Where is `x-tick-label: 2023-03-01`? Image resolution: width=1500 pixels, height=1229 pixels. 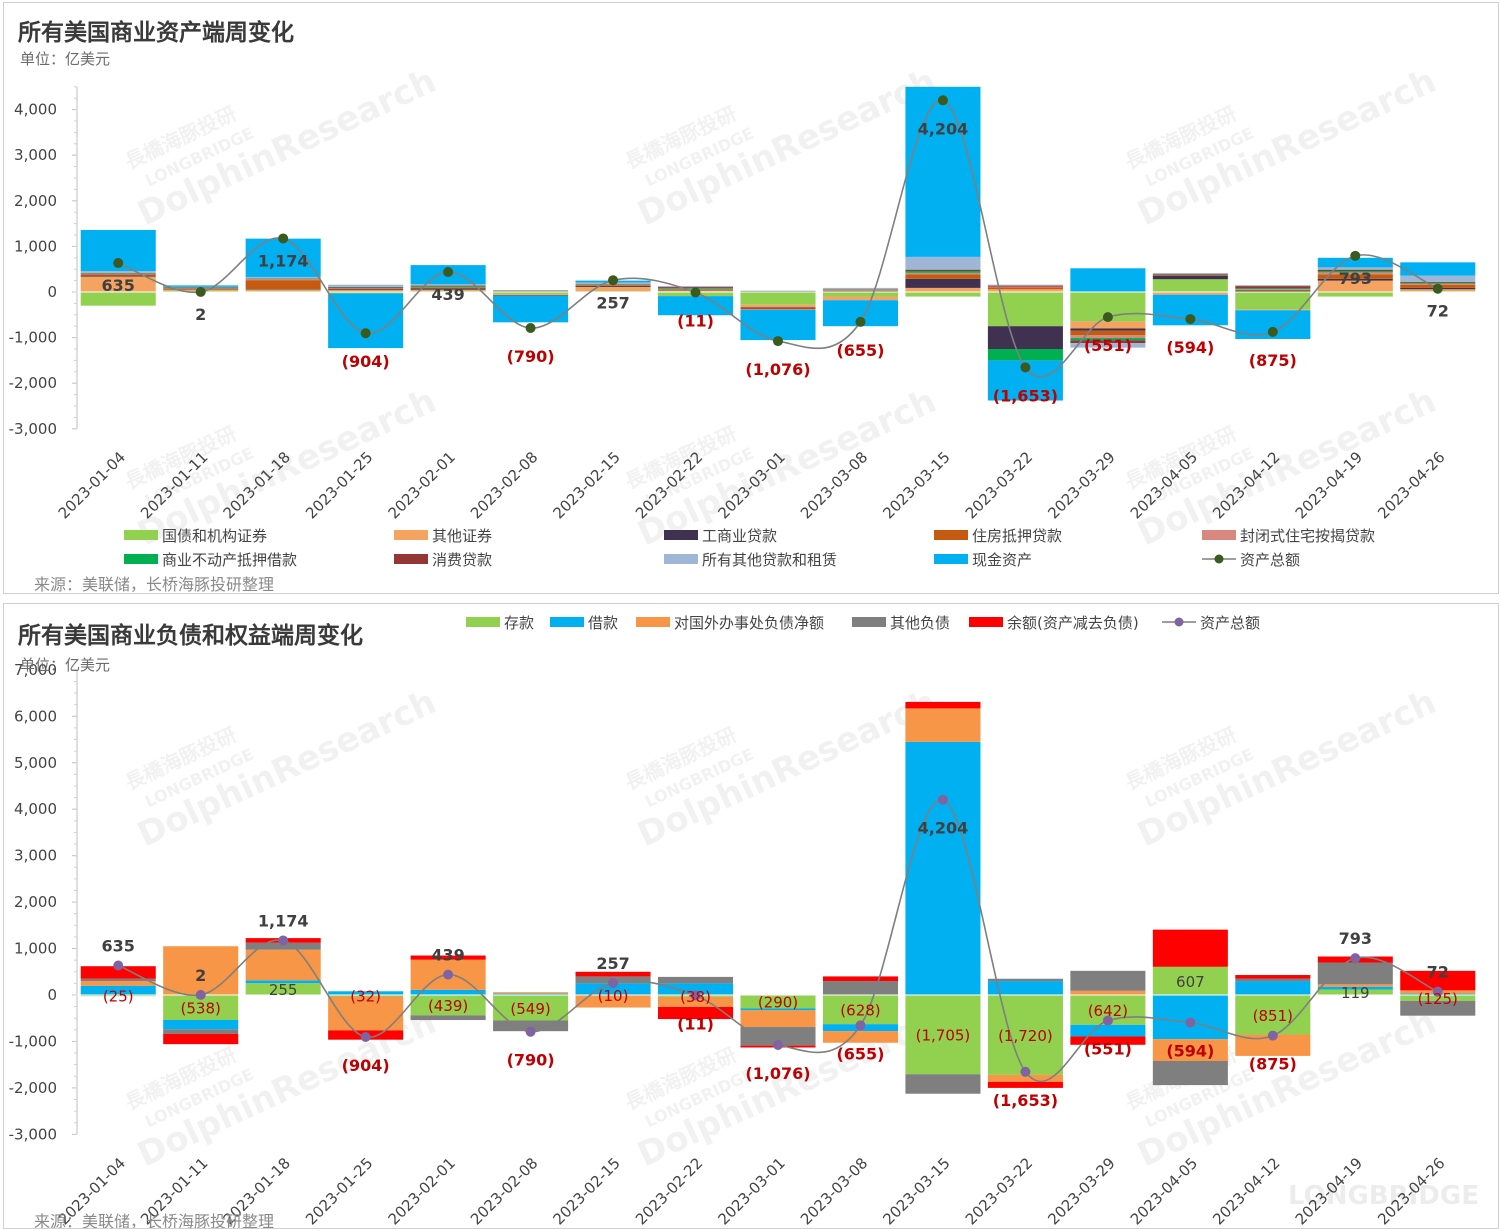
x-tick-label: 2023-03-01 is located at coordinates (751, 1191).